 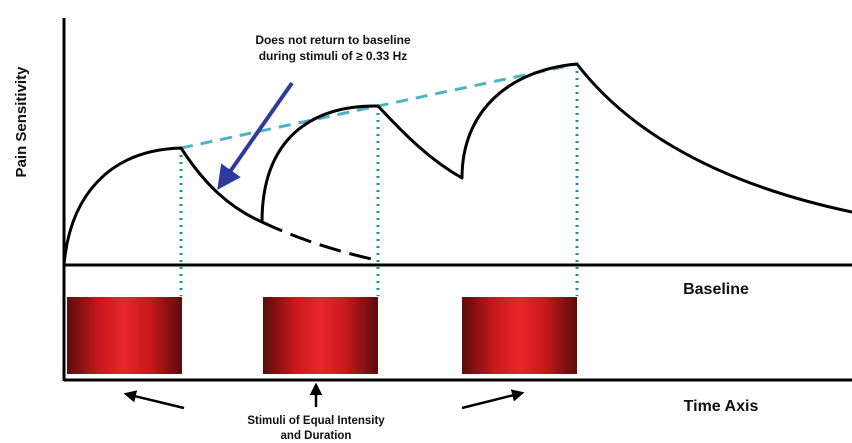 I want to click on annotation-arrow, so click(x=255, y=135).